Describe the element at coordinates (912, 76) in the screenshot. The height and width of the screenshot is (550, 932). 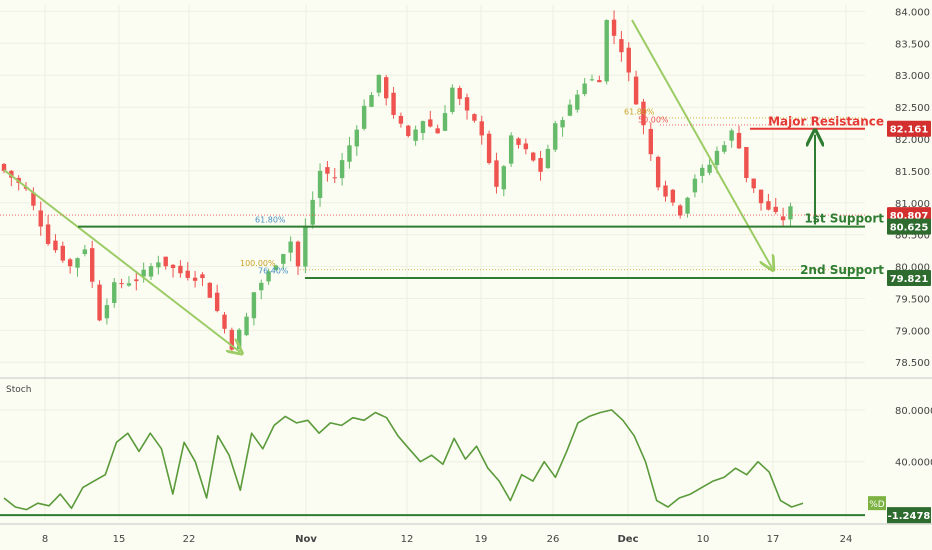
I see `price-tick-label: 83.000` at that location.